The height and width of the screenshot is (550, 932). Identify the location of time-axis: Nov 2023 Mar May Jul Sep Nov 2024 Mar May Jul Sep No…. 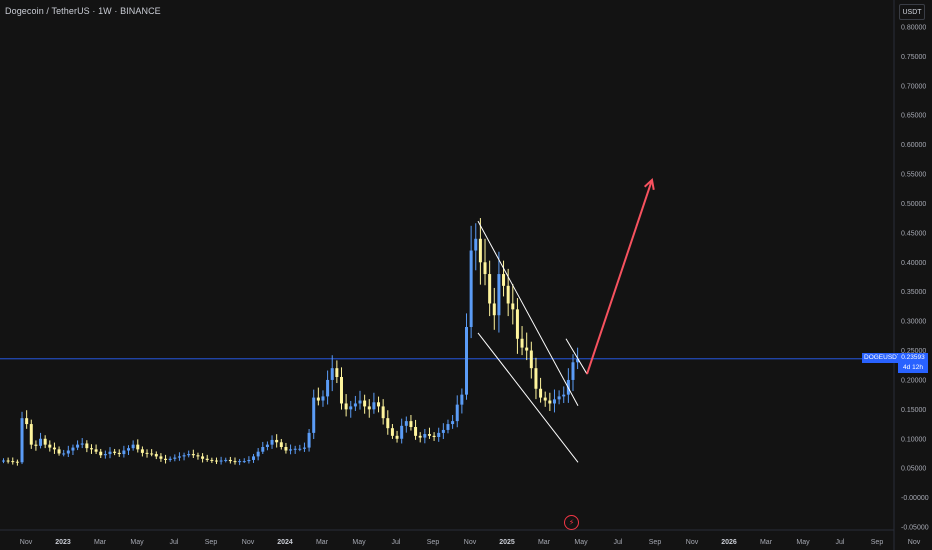
(470, 542).